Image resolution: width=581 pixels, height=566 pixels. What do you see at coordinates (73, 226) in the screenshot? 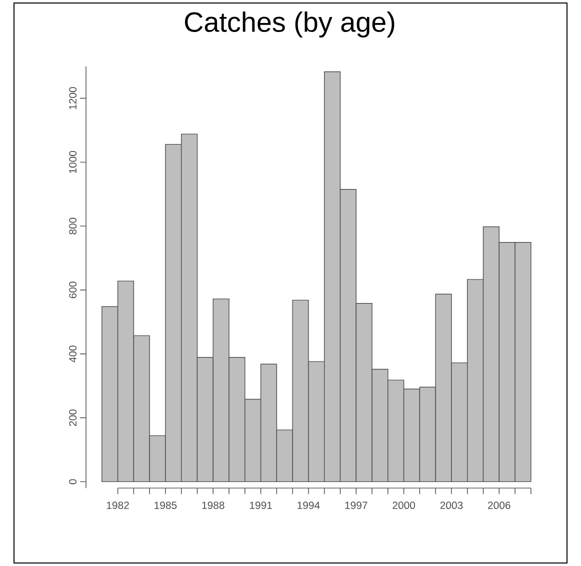
I see `y-tick-label: 800` at bounding box center [73, 226].